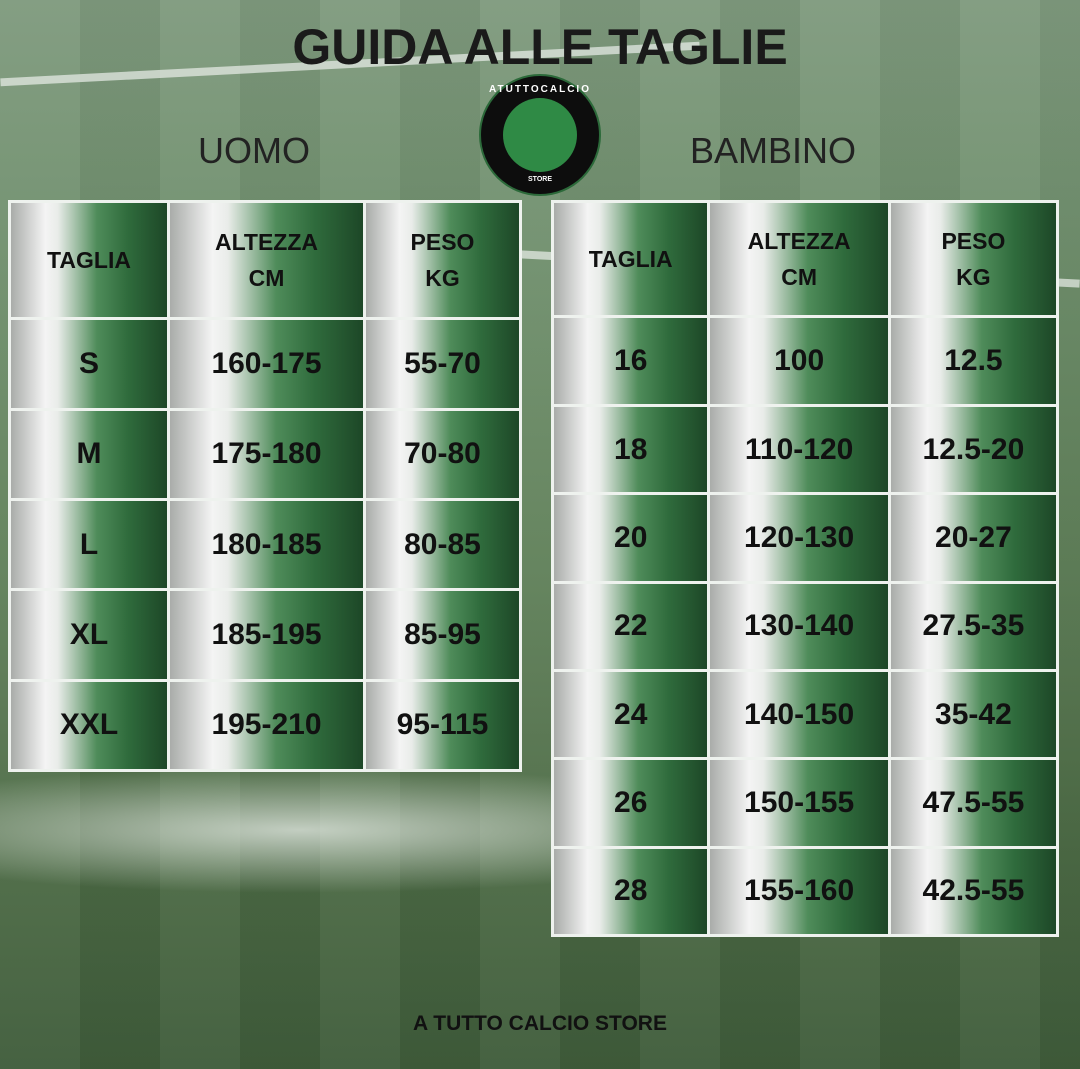  What do you see at coordinates (631, 891) in the screenshot?
I see `table-cell: 28` at bounding box center [631, 891].